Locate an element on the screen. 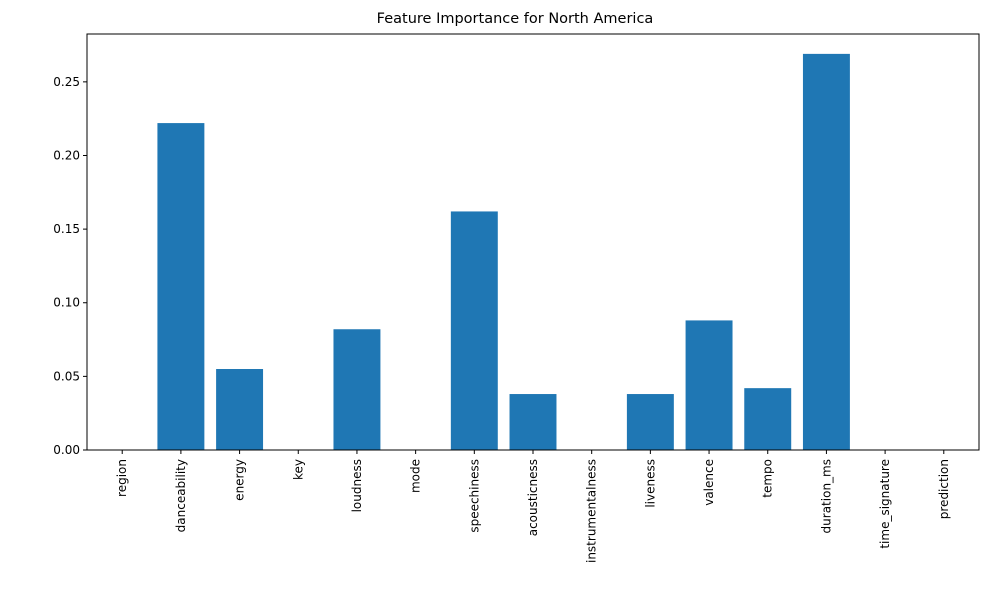 The width and height of the screenshot is (989, 590). x-tick-label-danceability: danceability is located at coordinates (181, 495).